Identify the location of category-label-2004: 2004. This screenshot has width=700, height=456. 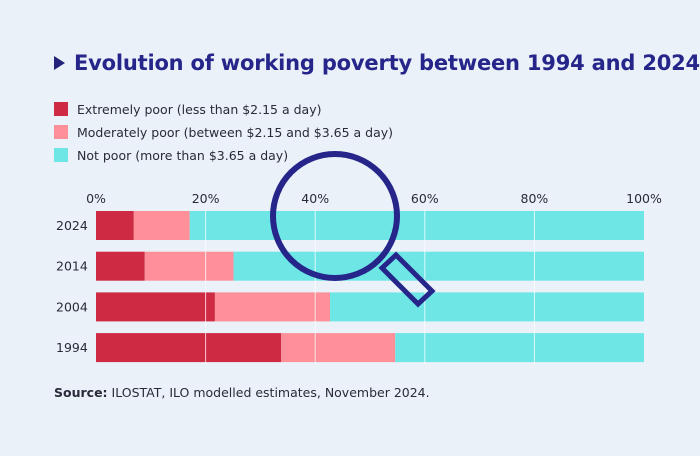
(72, 306).